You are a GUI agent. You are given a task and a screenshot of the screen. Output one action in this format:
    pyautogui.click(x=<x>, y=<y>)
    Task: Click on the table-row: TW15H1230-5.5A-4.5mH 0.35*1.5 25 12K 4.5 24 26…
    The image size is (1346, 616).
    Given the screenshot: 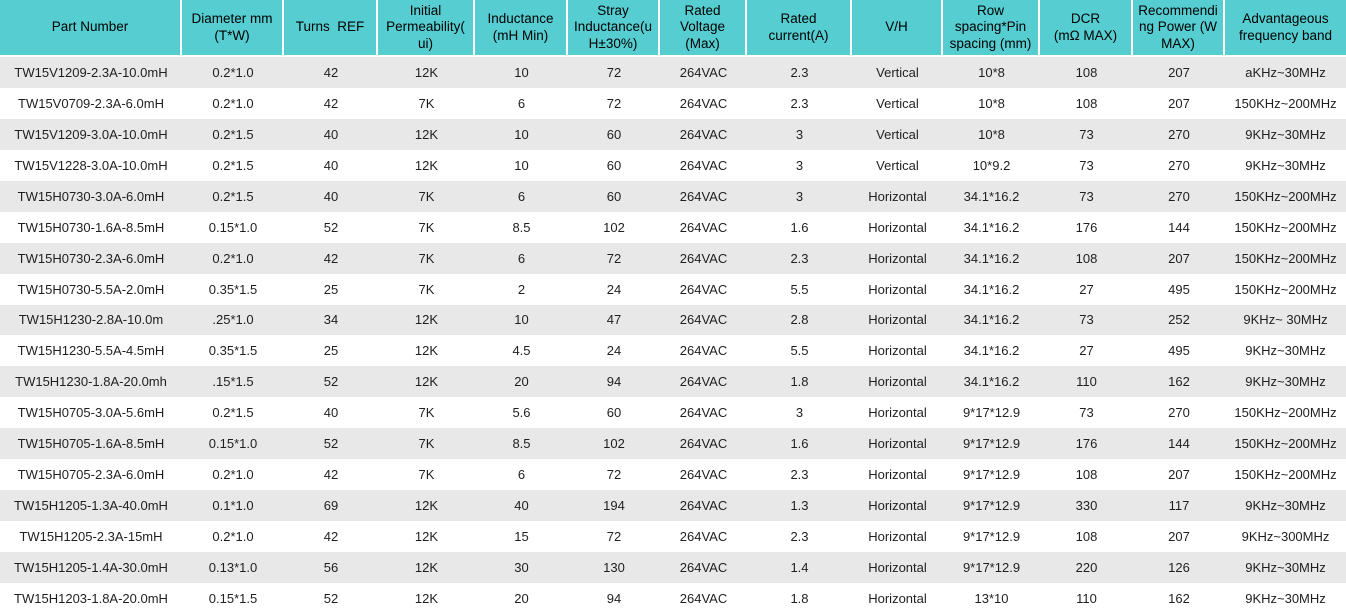 What is the action you would take?
    pyautogui.click(x=673, y=351)
    